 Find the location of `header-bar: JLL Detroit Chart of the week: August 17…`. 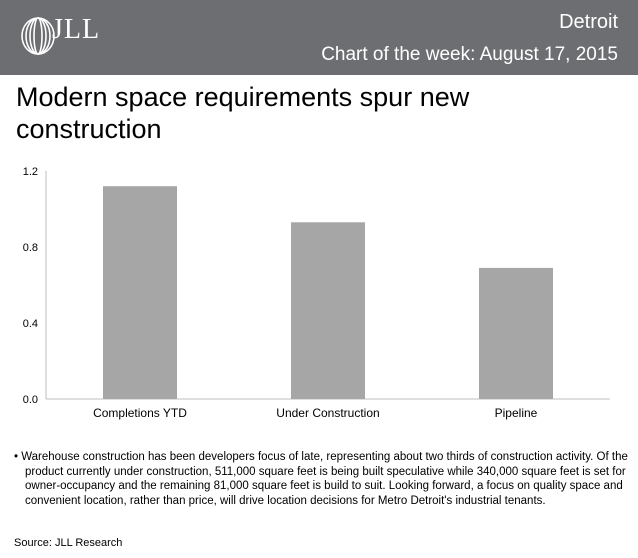

header-bar: JLL Detroit Chart of the week: August 17… is located at coordinates (319, 37).